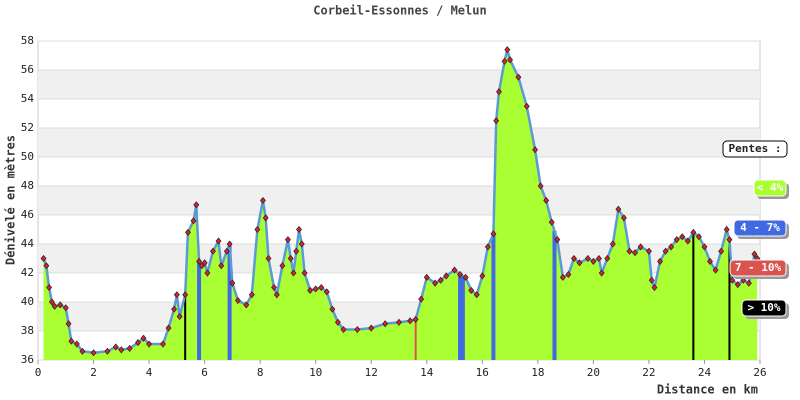 This screenshot has height=400, width=800. Describe the element at coordinates (593, 372) in the screenshot. I see `x-tick-label: 20` at that location.